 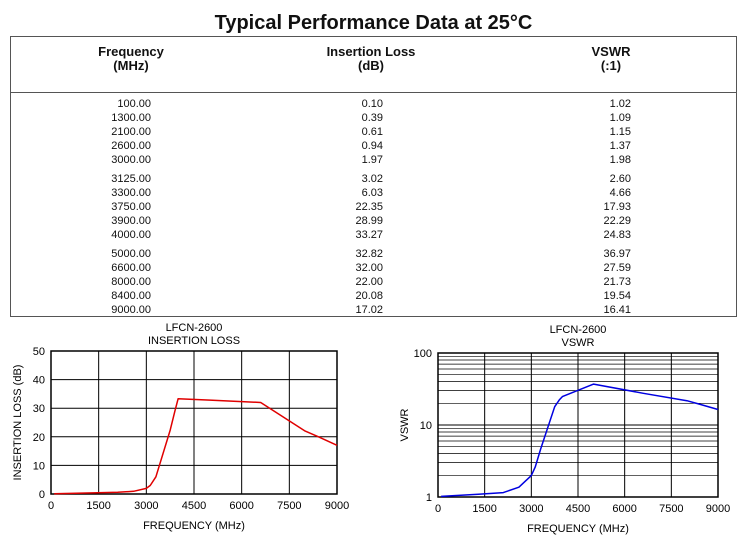 What do you see at coordinates (369, 296) in the screenshot?
I see `insertion-loss-cell: 20.08` at bounding box center [369, 296].